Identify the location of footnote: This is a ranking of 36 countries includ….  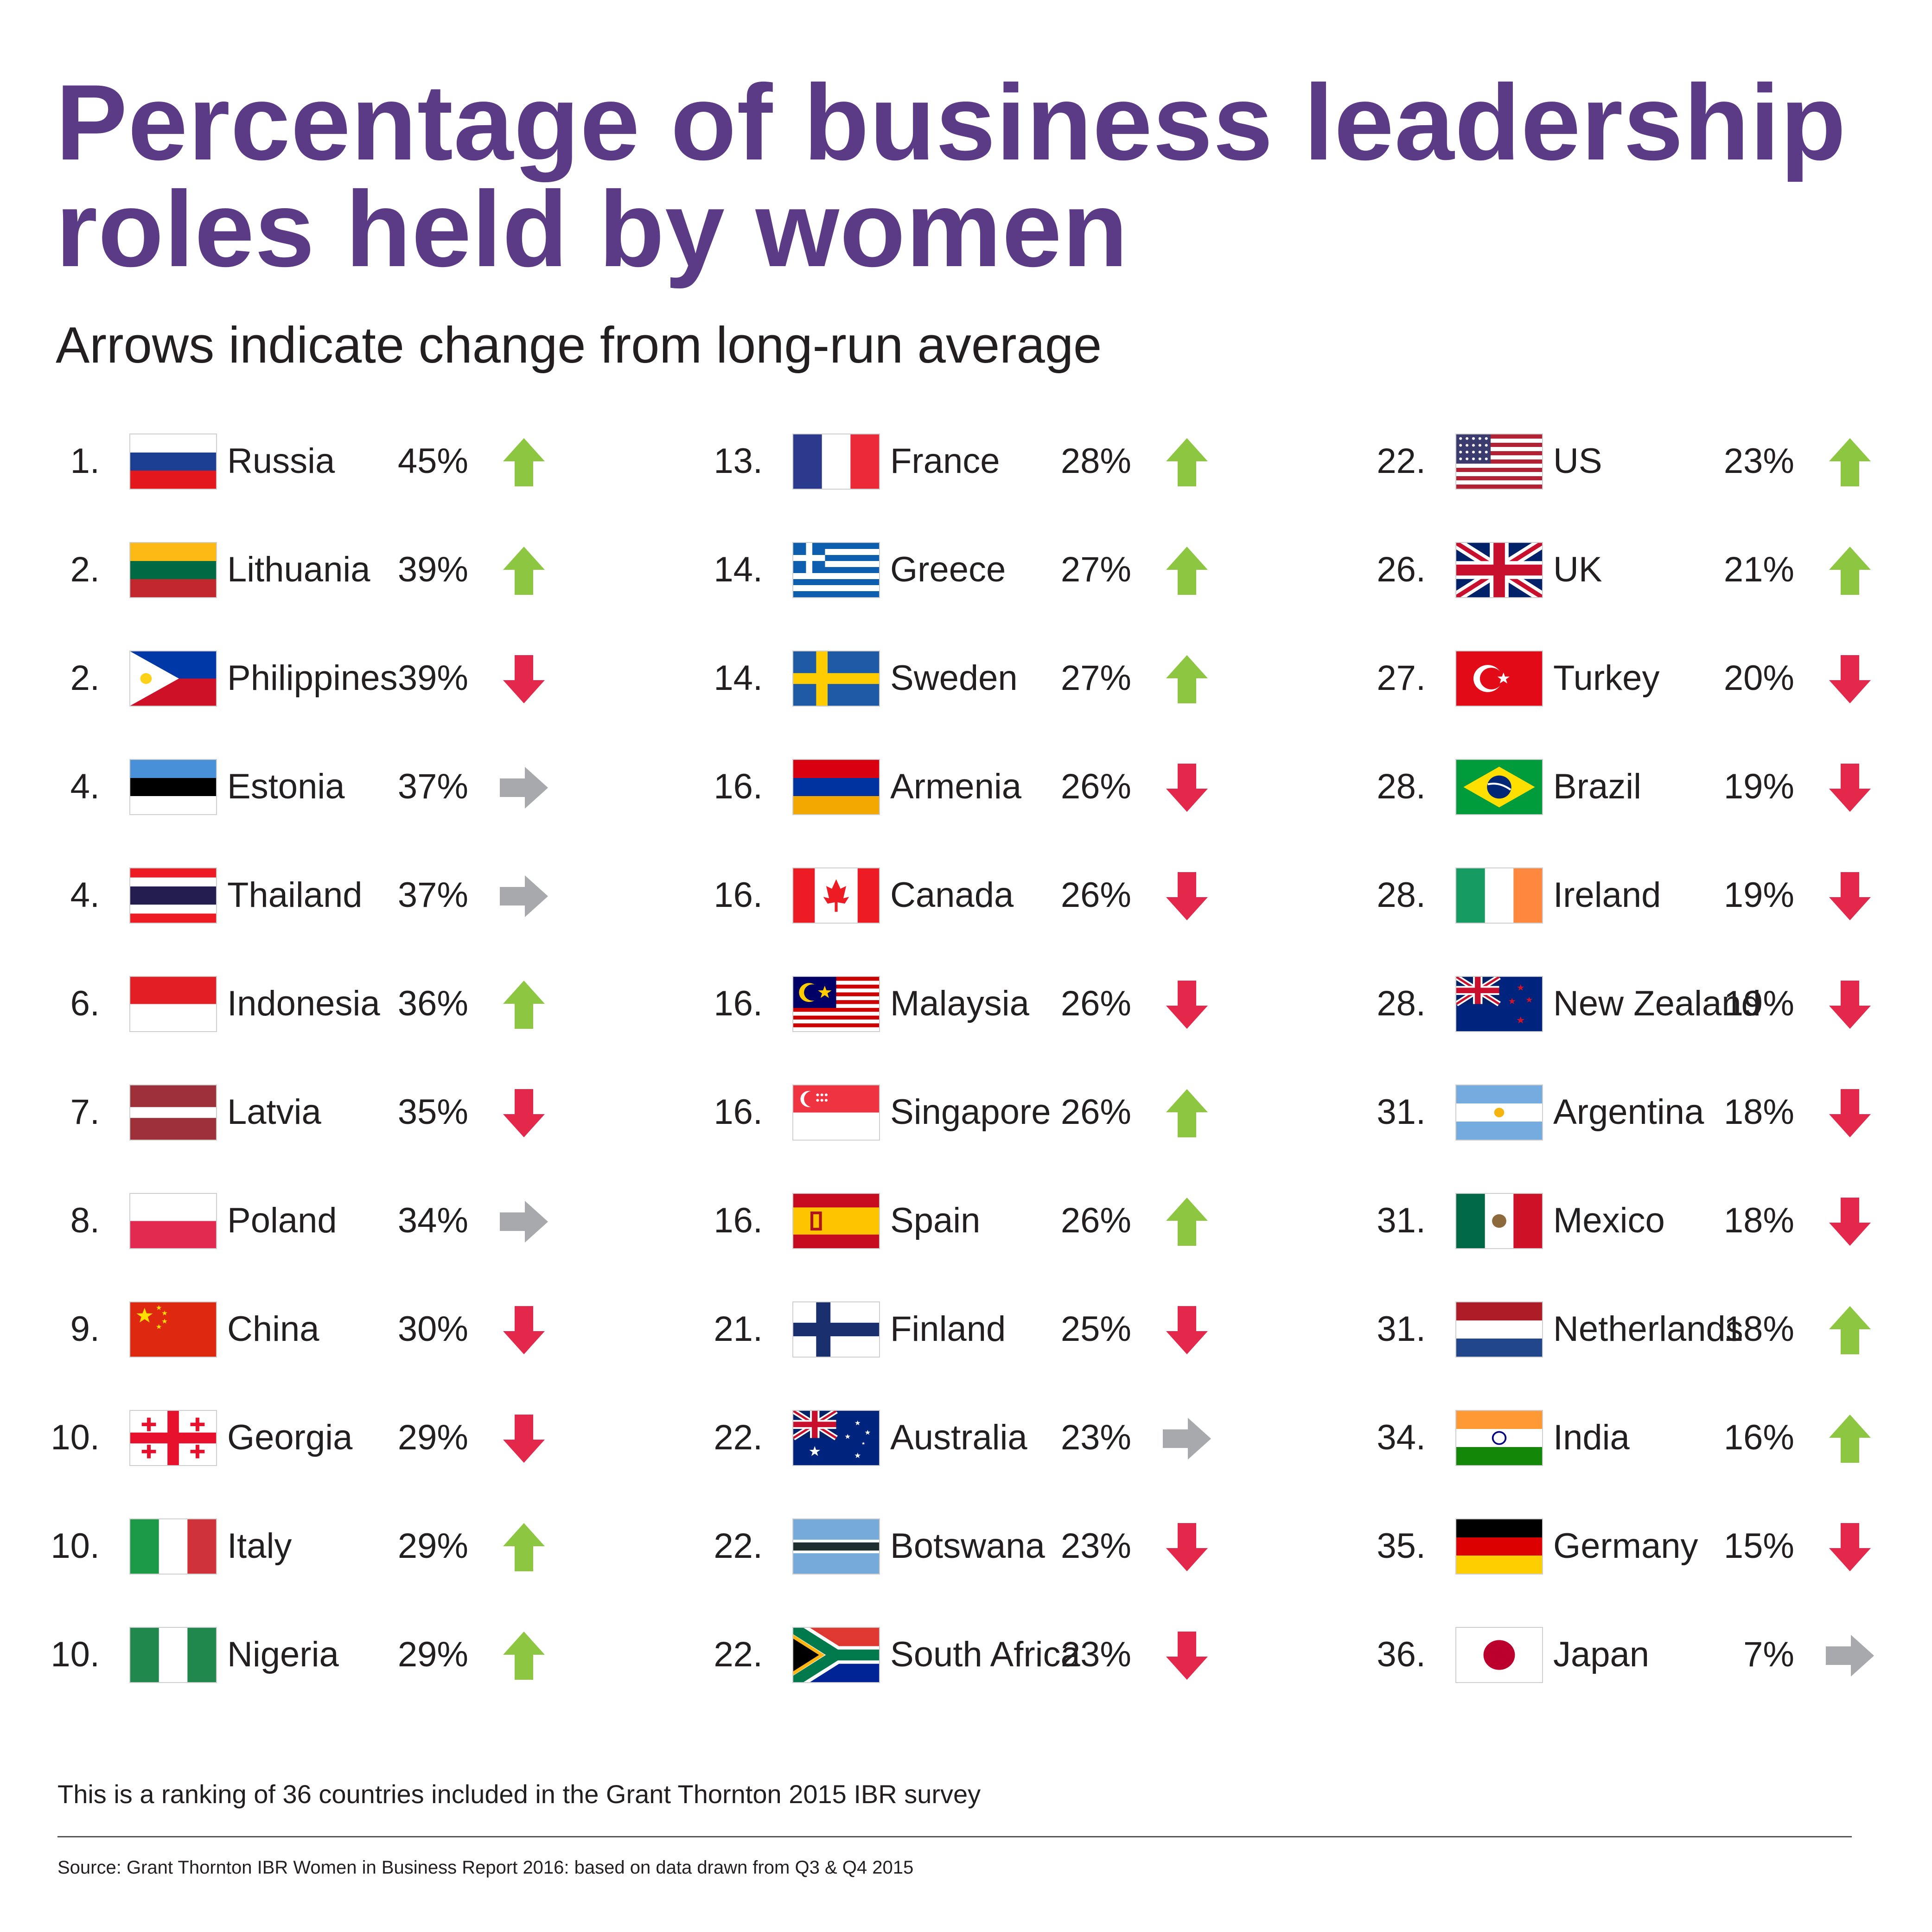
(519, 1794).